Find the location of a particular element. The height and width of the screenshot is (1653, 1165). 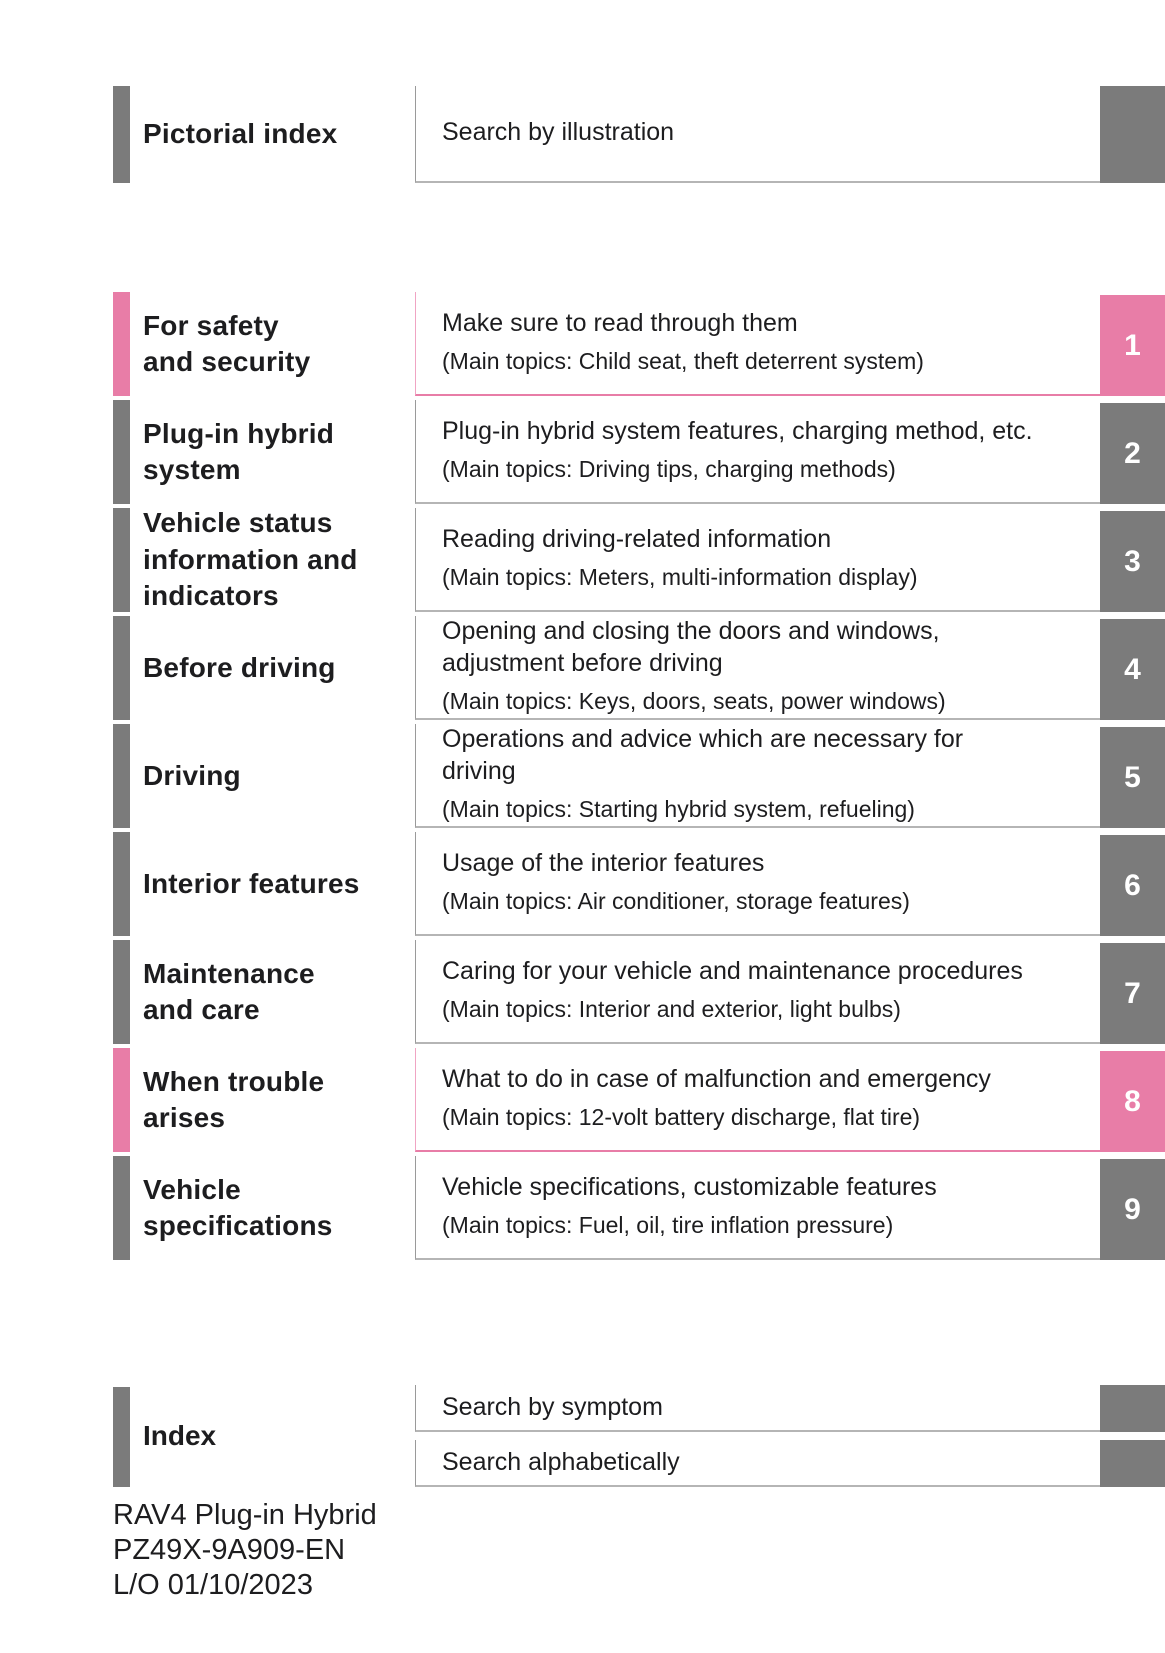

section-number-tab: 2 is located at coordinates (1132, 453).